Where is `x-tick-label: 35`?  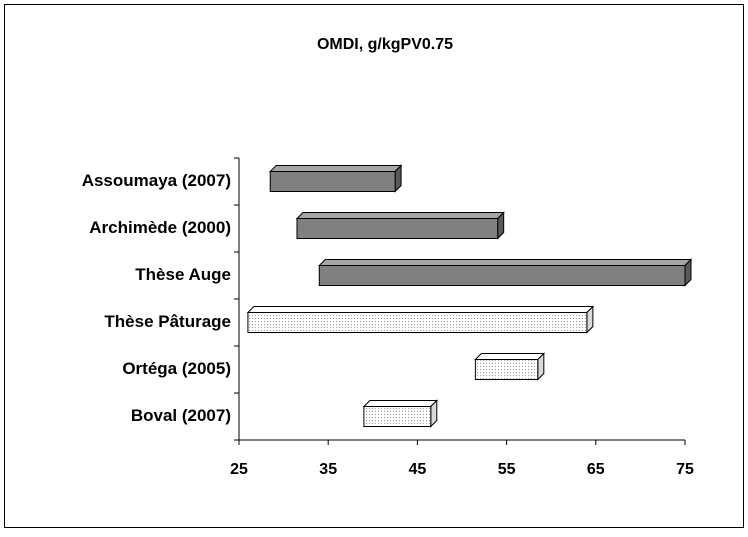 x-tick-label: 35 is located at coordinates (328, 469).